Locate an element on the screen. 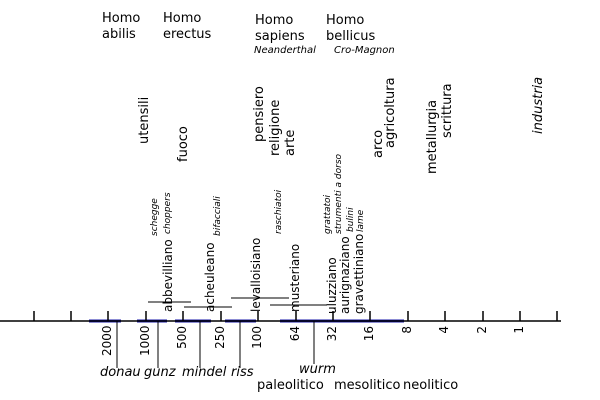 Image resolution: width=600 pixels, height=400 pixels. axis-tick-label: 64 is located at coordinates (295, 334).